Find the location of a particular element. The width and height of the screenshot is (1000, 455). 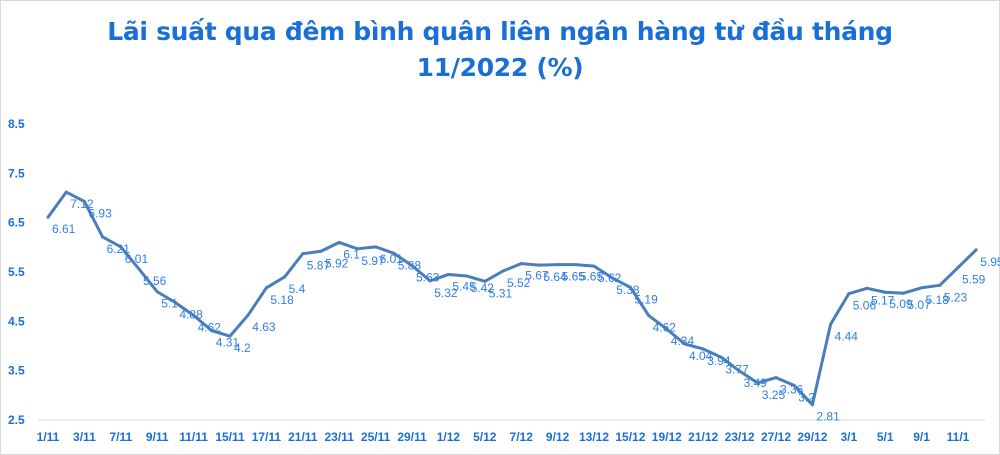

x-tick-label: 11/1 is located at coordinates (958, 437).